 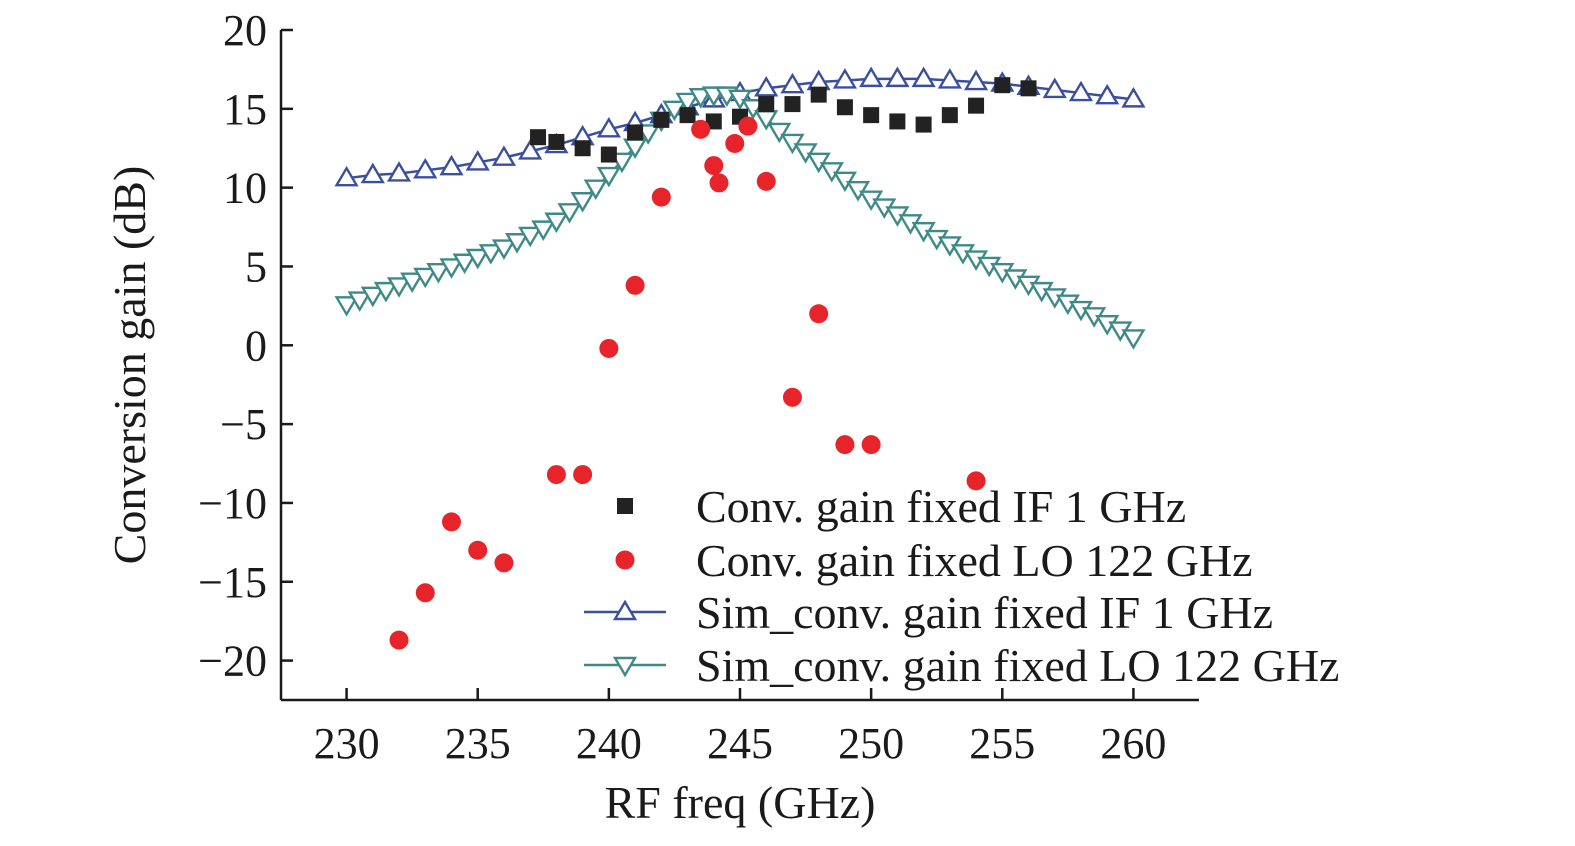 What do you see at coordinates (232, 661) in the screenshot?
I see `y-tick-label: −20` at bounding box center [232, 661].